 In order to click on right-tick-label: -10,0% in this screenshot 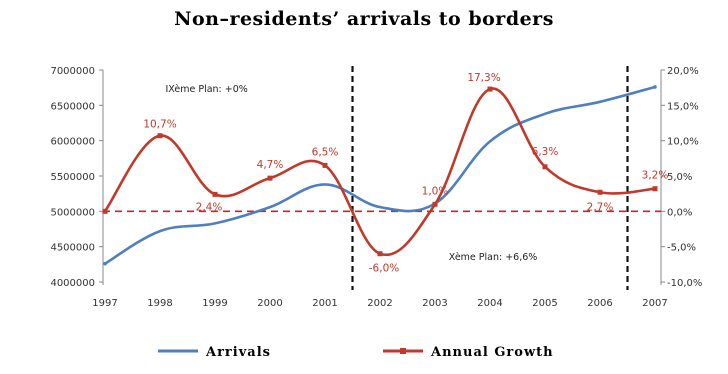, I will do `click(684, 283)`.